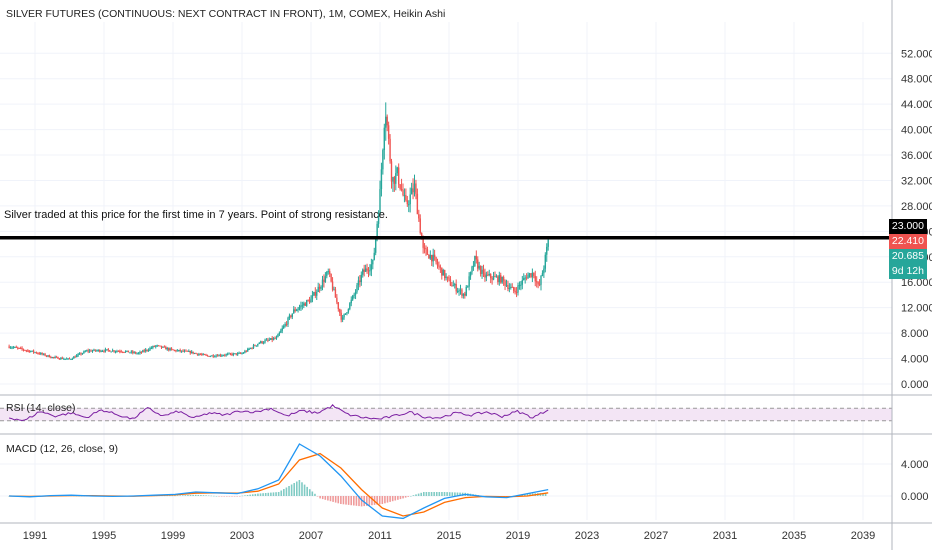 The height and width of the screenshot is (550, 932). Describe the element at coordinates (916, 105) in the screenshot. I see `y-tick-label: 44.000` at that location.